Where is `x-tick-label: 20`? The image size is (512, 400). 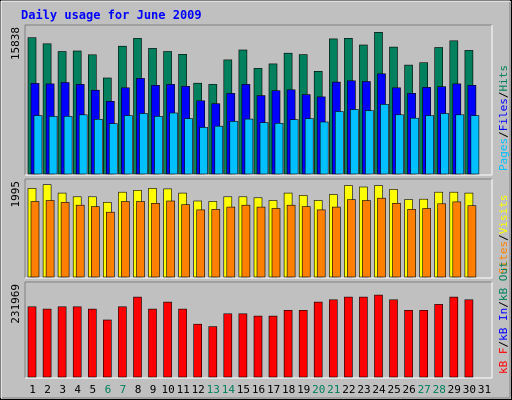
x-tick-label: 20 is located at coordinates (318, 389).